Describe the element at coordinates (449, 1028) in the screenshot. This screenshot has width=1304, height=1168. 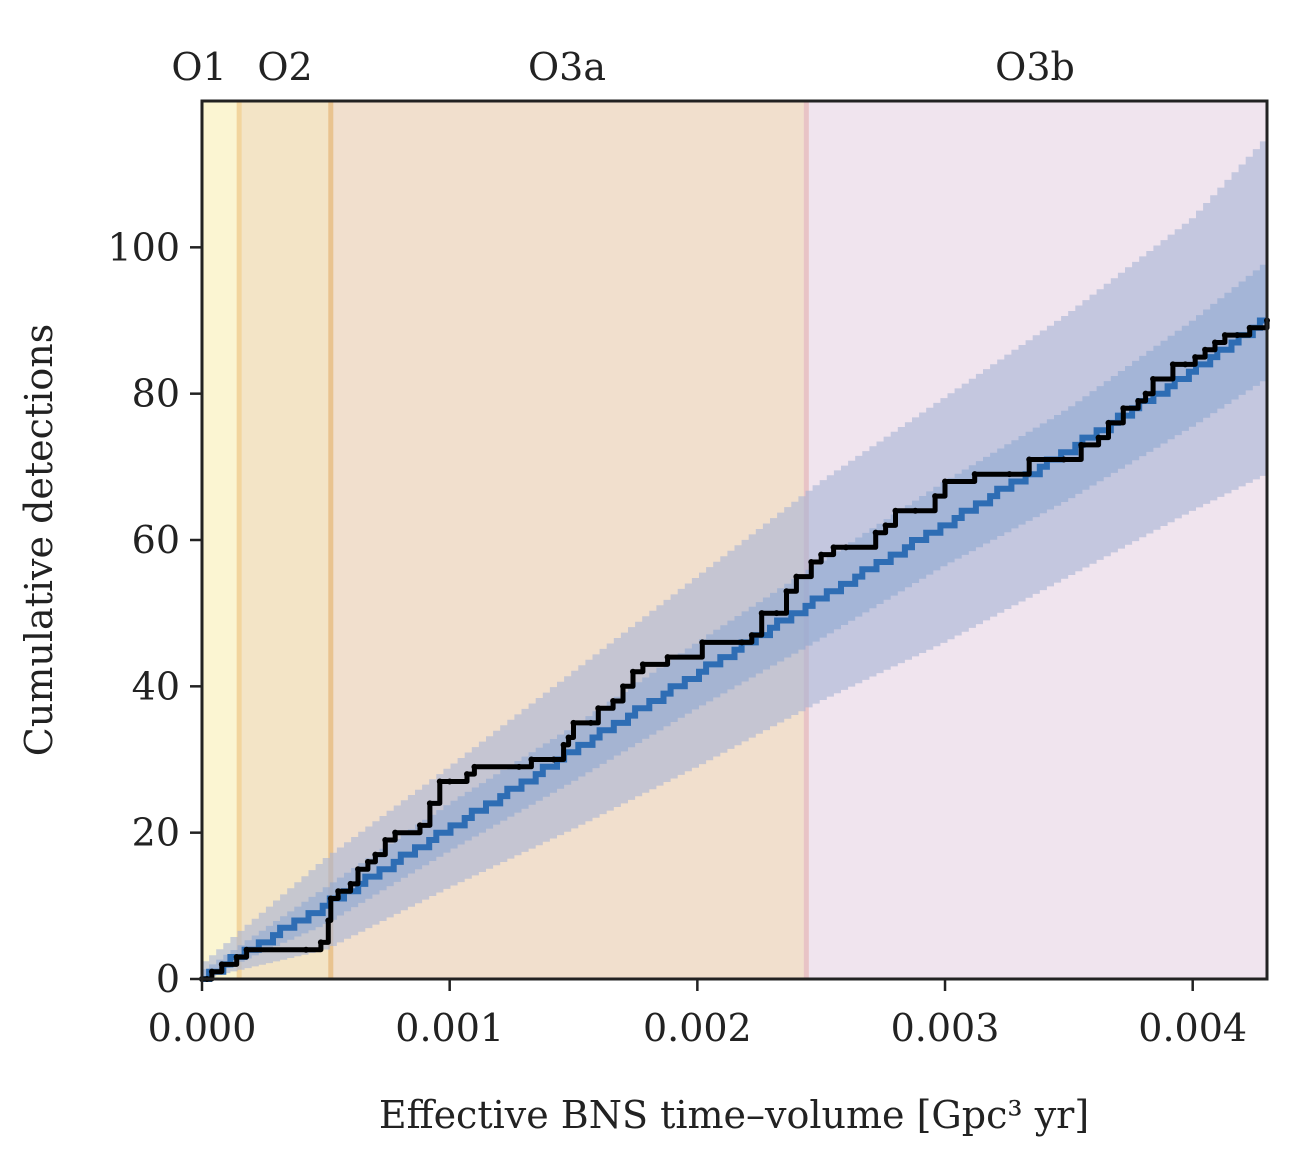
I see `x-tick-label: 0.001` at that location.